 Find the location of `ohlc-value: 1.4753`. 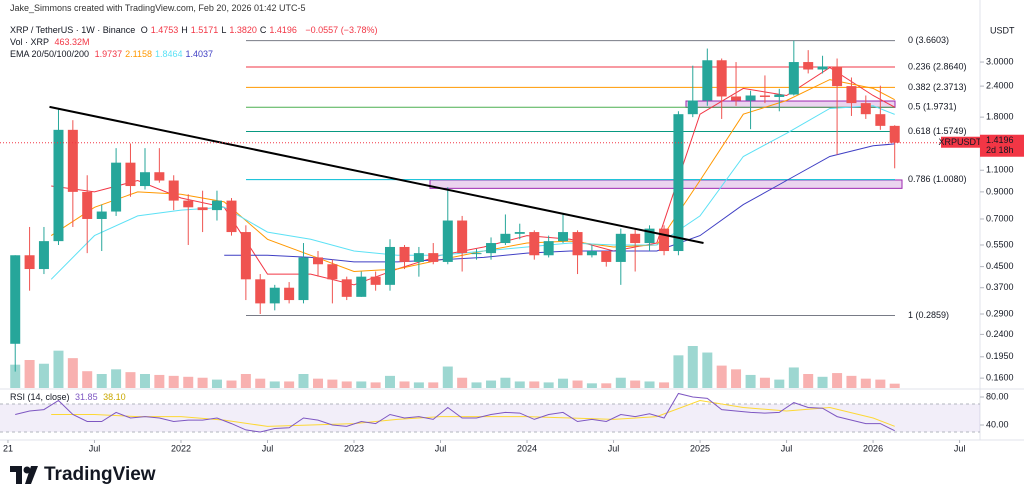

ohlc-value: 1.4753 is located at coordinates (164, 30).